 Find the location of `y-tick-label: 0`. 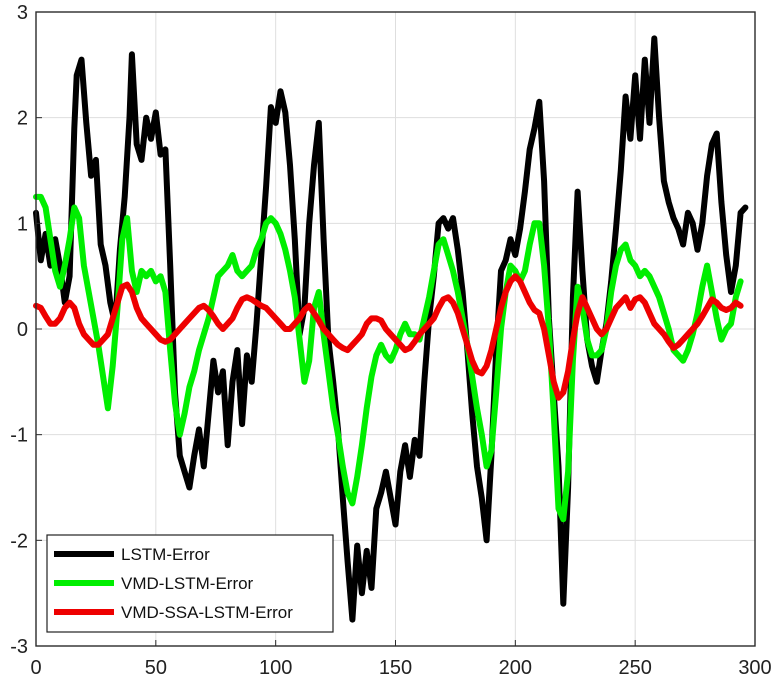

y-tick-label: 0 is located at coordinates (22, 330).